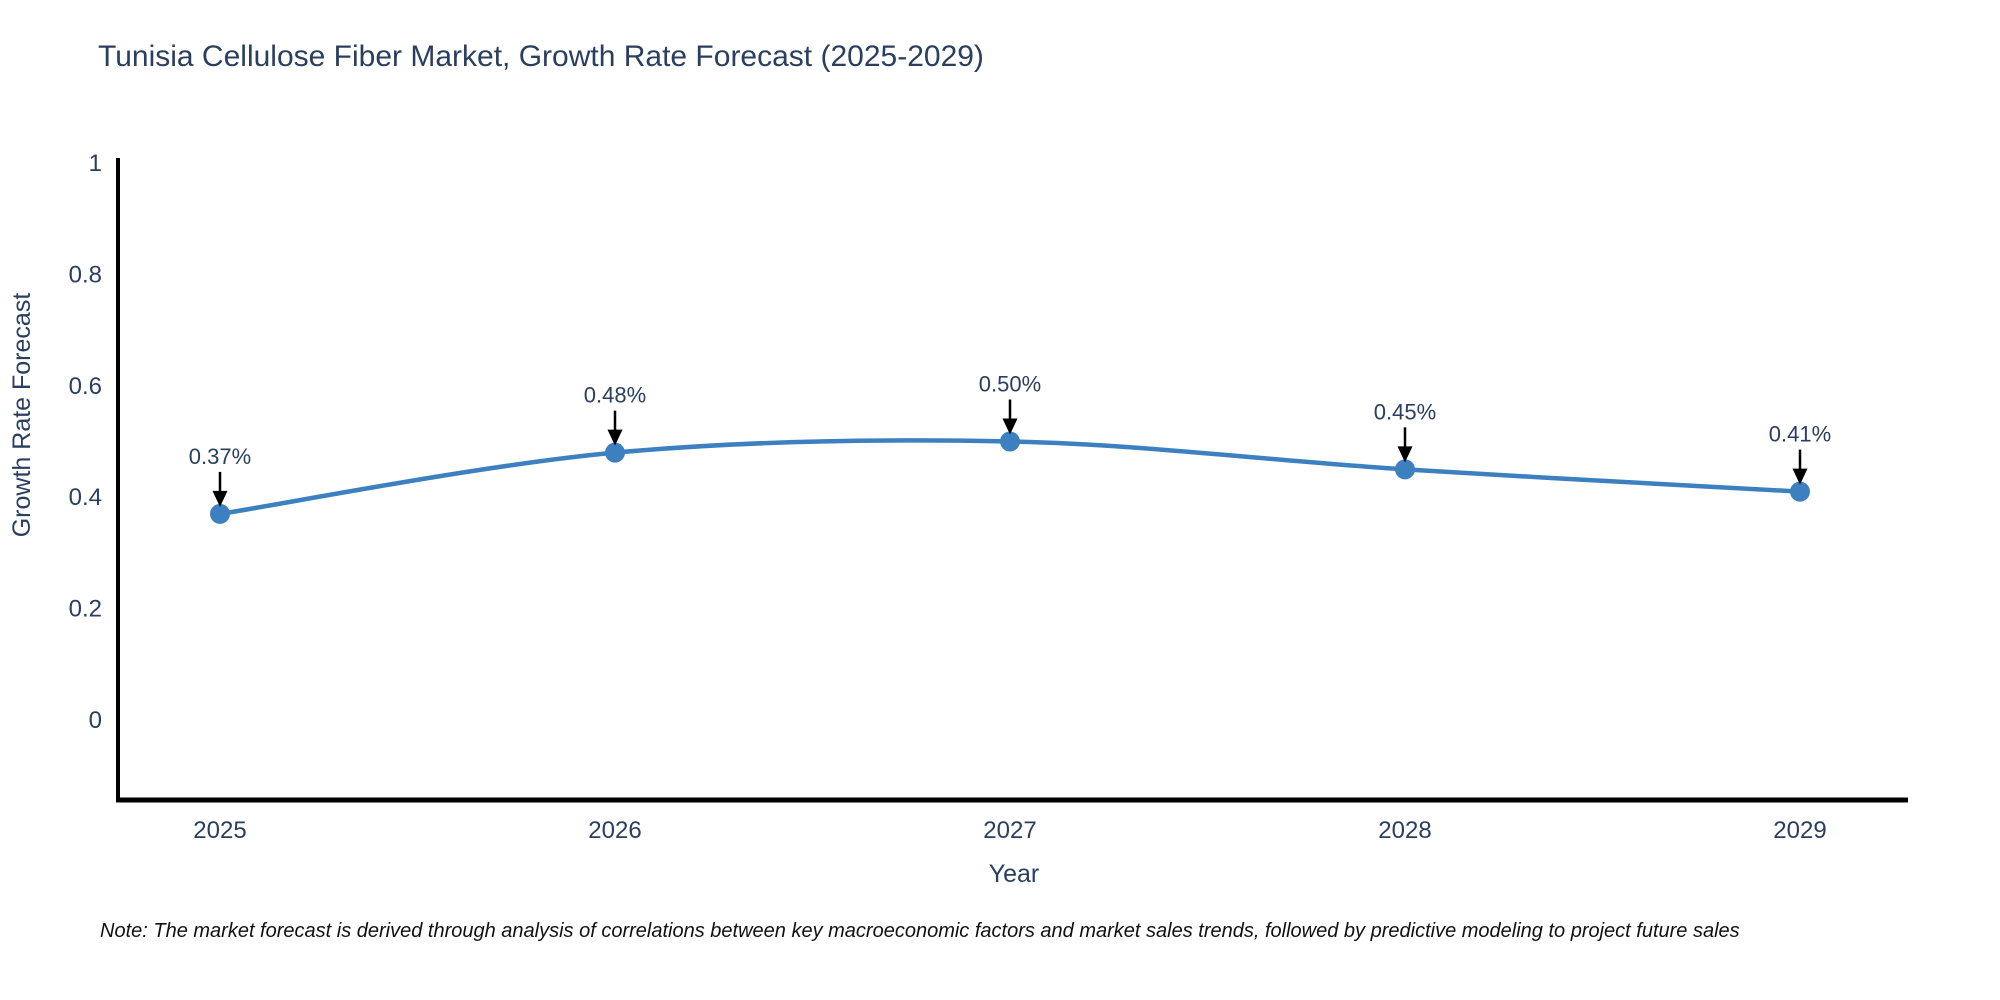  I want to click on x-tick-label: 2026, so click(614, 830).